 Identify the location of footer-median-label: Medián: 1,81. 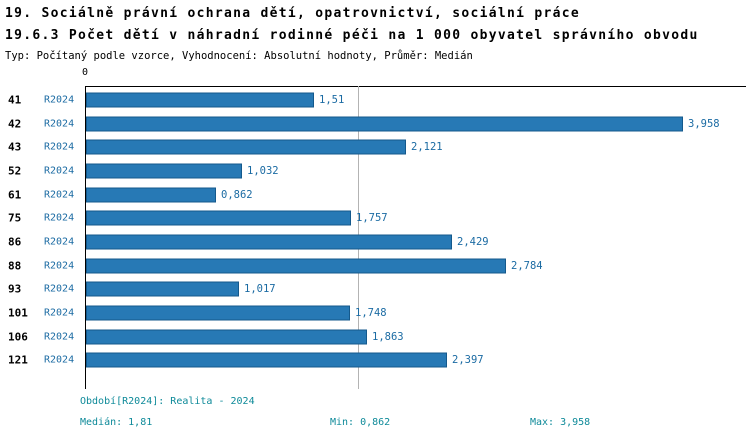
(116, 422).